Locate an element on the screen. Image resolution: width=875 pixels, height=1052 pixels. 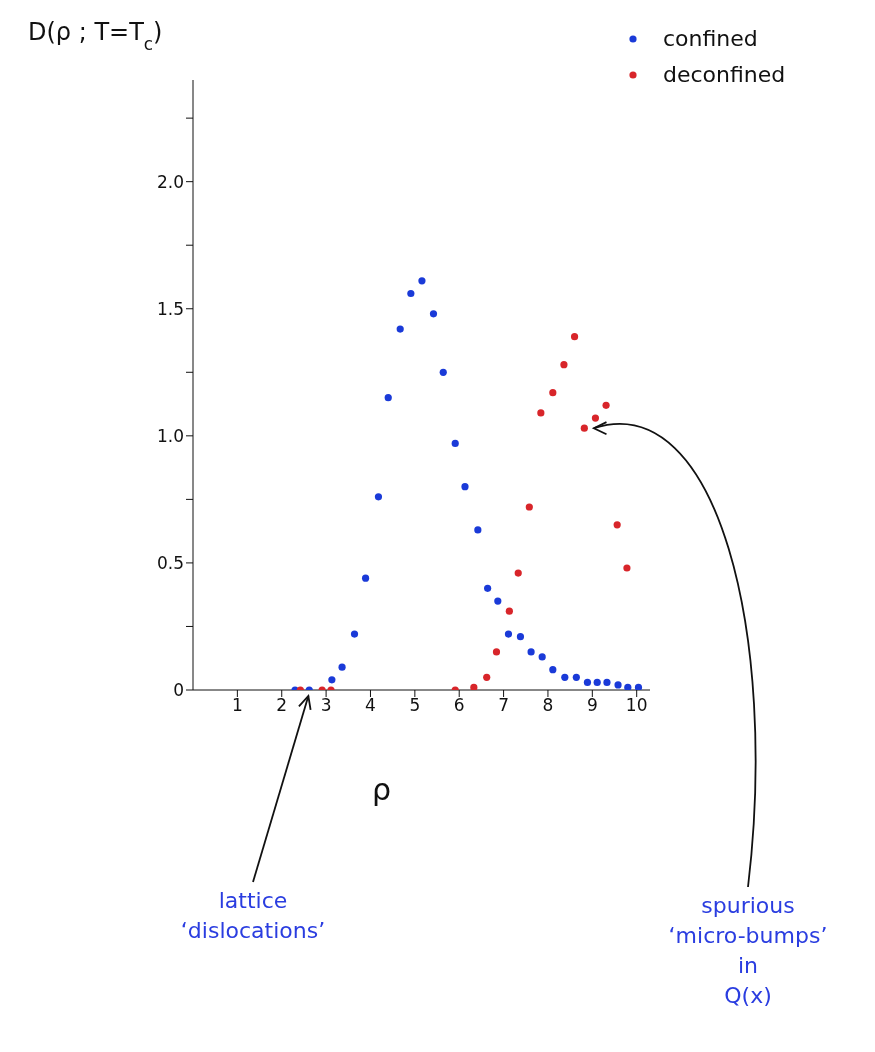
x-tick-label: 9 is located at coordinates (592, 705).